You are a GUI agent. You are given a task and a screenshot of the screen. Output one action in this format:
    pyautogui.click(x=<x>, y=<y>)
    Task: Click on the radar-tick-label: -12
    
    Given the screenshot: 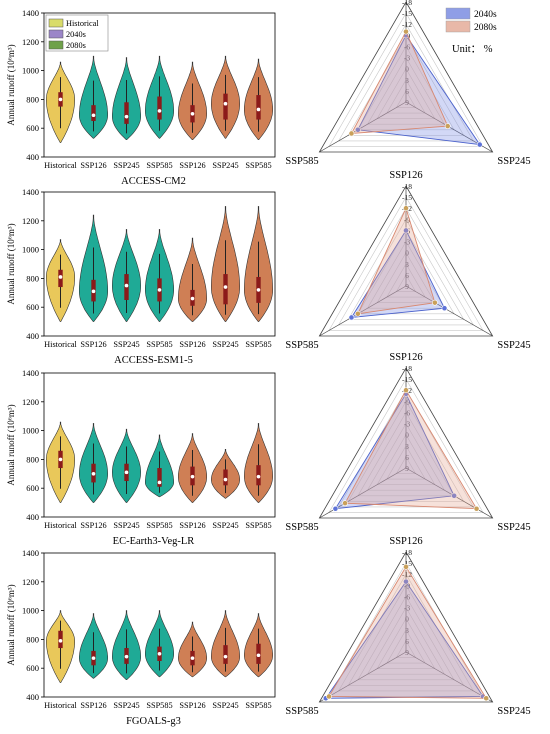 What is the action you would take?
    pyautogui.click(x=407, y=574)
    